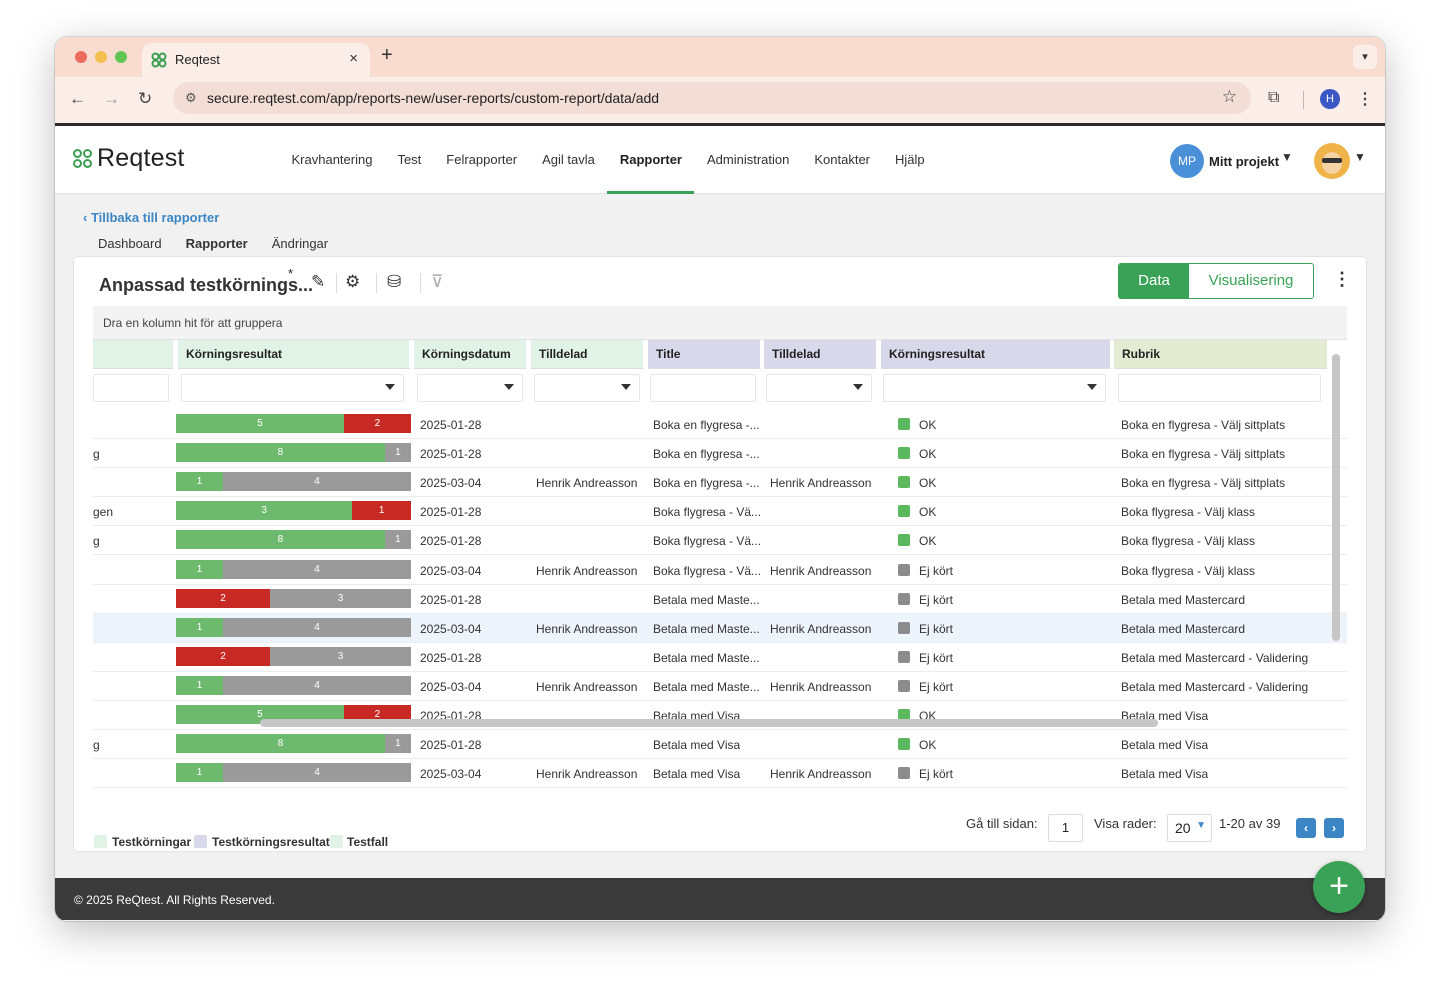  I want to click on tab-search-chevron-icon: ▾, so click(1365, 57).